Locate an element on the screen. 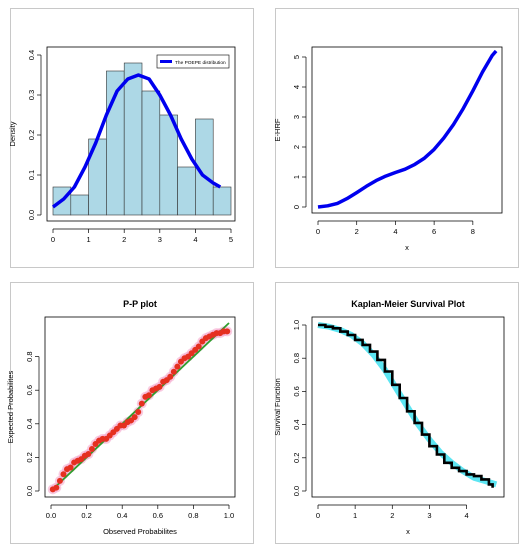 Image resolution: width=529 pixels, height=550 pixels. chart-title: P-P plot is located at coordinates (140, 304).